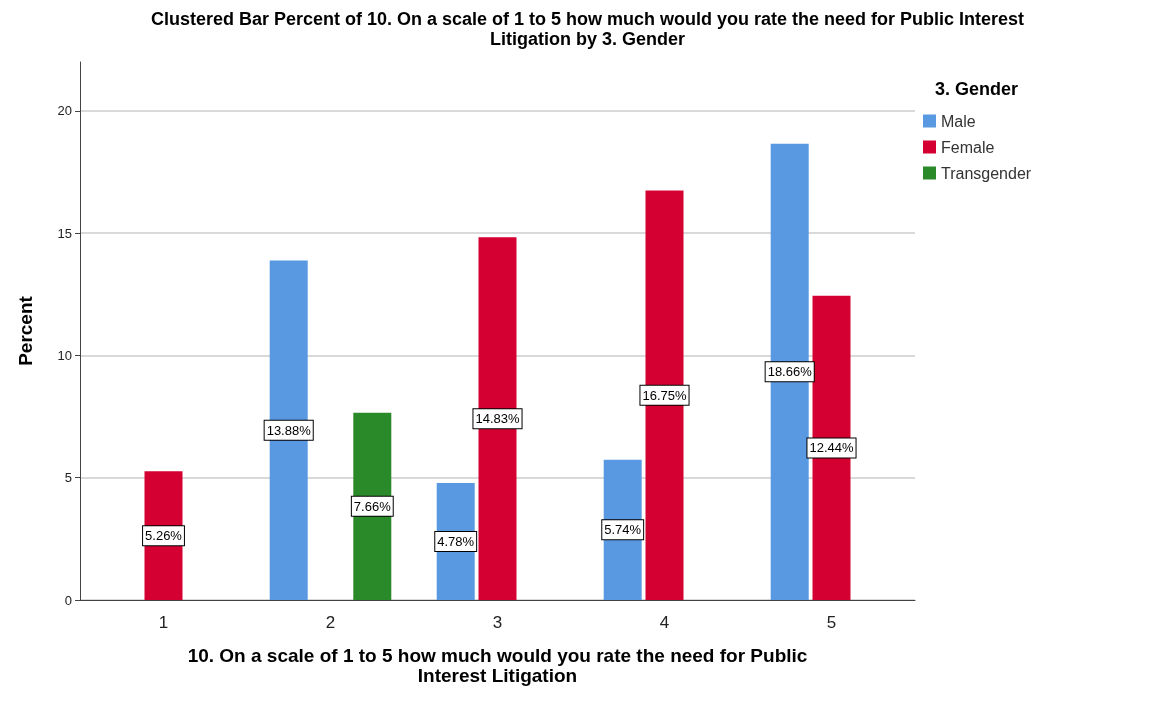 Image resolution: width=1175 pixels, height=706 pixels. I want to click on data-label: 5.74%, so click(623, 530).